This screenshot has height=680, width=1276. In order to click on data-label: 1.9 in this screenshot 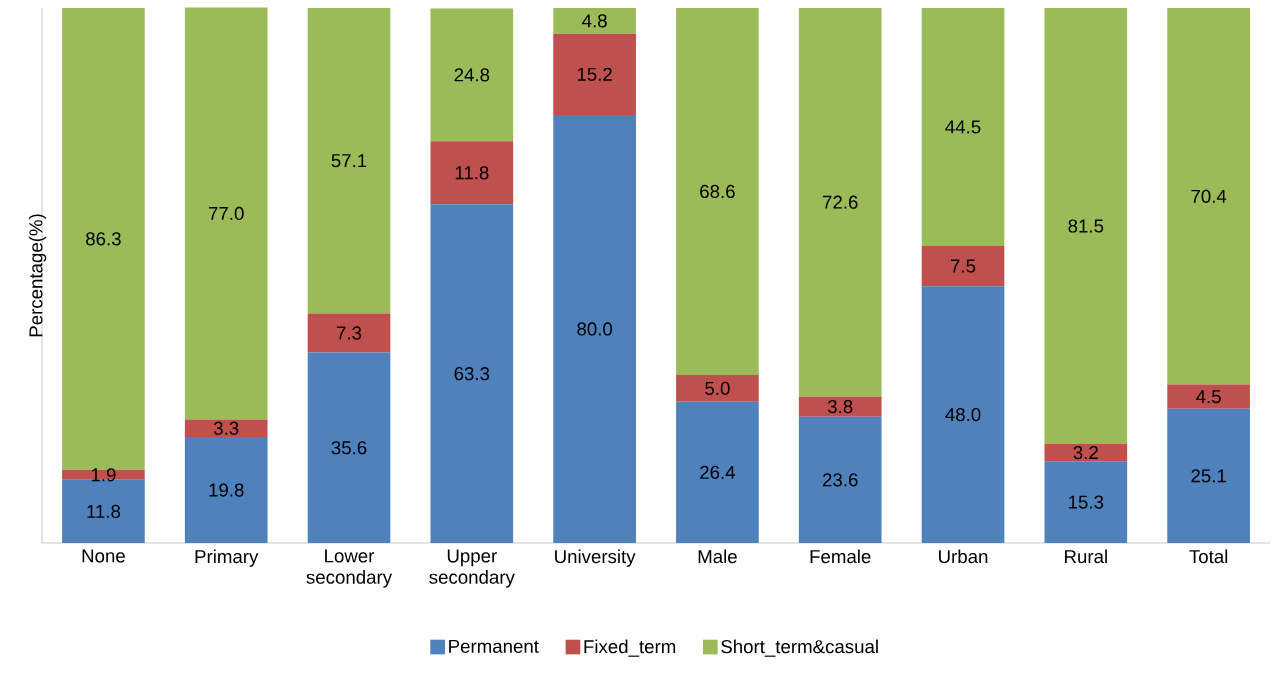, I will do `click(103, 475)`.